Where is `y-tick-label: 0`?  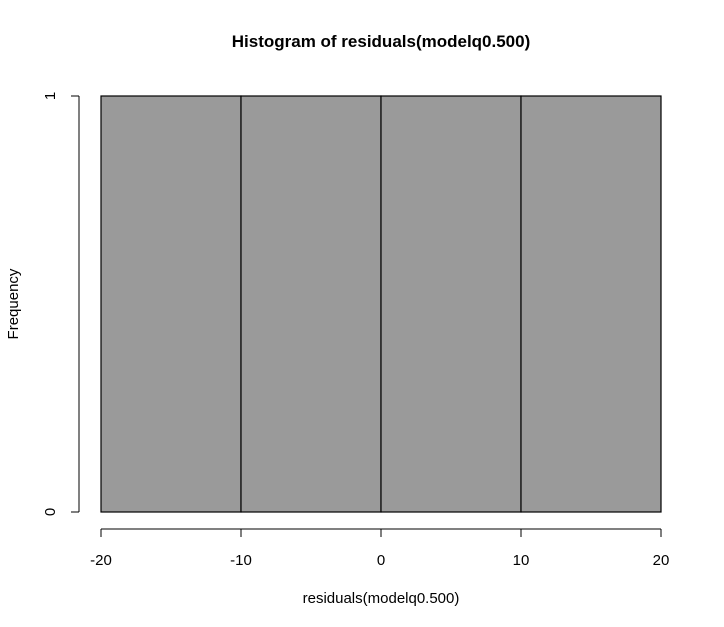 y-tick-label: 0 is located at coordinates (50, 512).